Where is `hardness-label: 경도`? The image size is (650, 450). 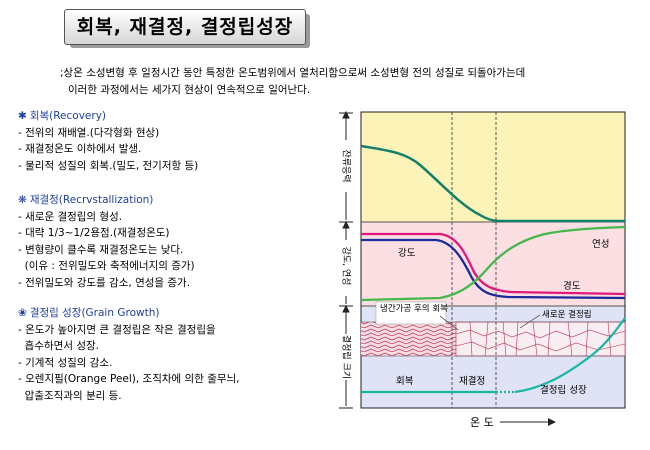 hardness-label: 경도 is located at coordinates (572, 286).